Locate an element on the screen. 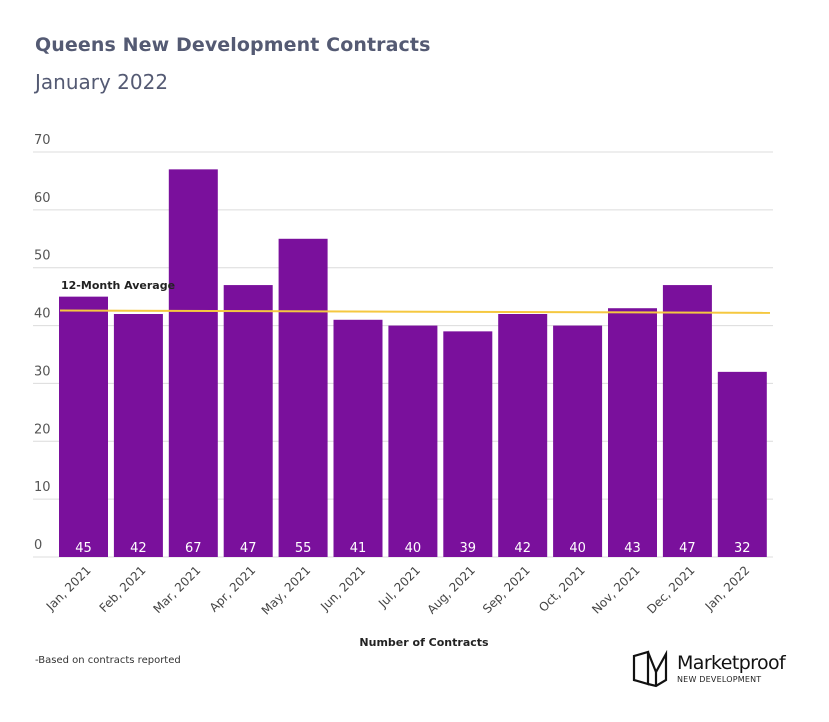 Image resolution: width=829 pixels, height=722 pixels. x-tick-label: Oct, 2021 is located at coordinates (562, 589).